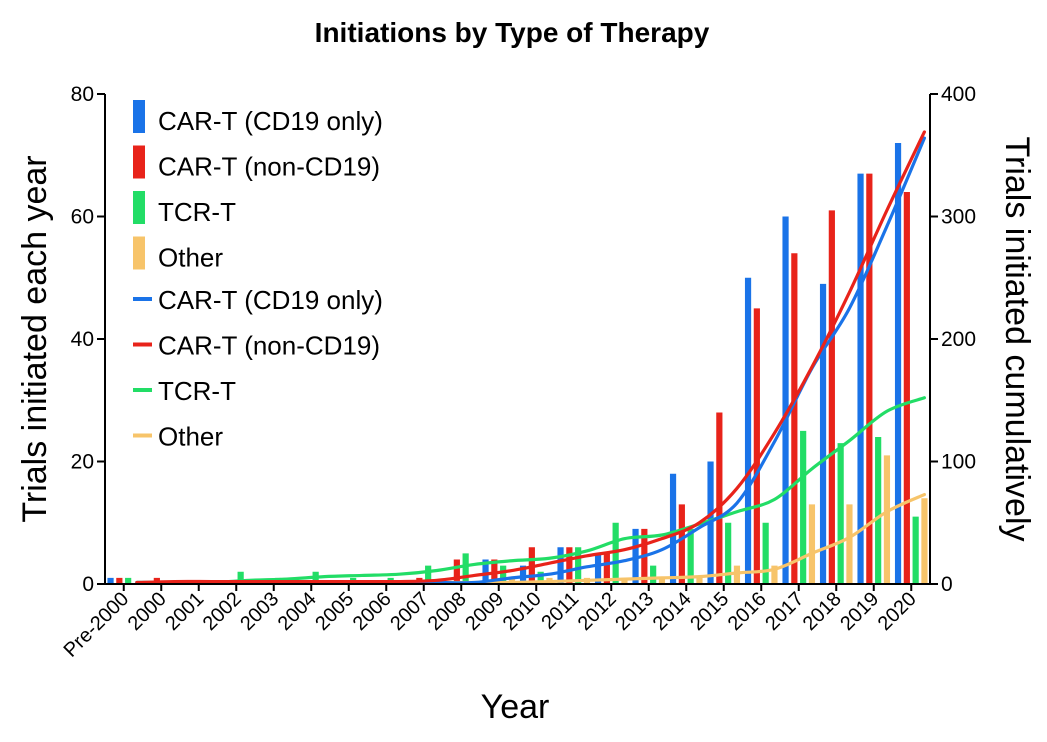 Image resolution: width=1047 pixels, height=742 pixels. I want to click on y-ticks-right: 0 100 200 300 400, so click(953, 339).